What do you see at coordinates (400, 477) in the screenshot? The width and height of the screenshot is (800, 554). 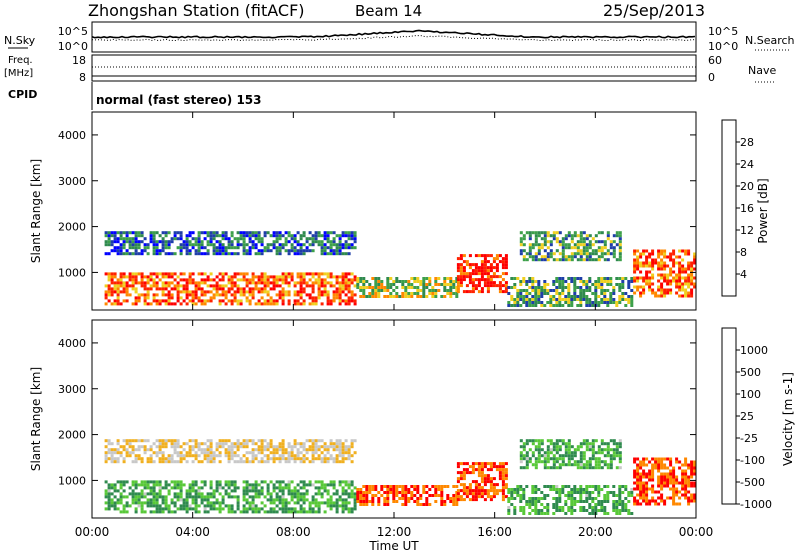 I see `velocity-scatter` at bounding box center [400, 477].